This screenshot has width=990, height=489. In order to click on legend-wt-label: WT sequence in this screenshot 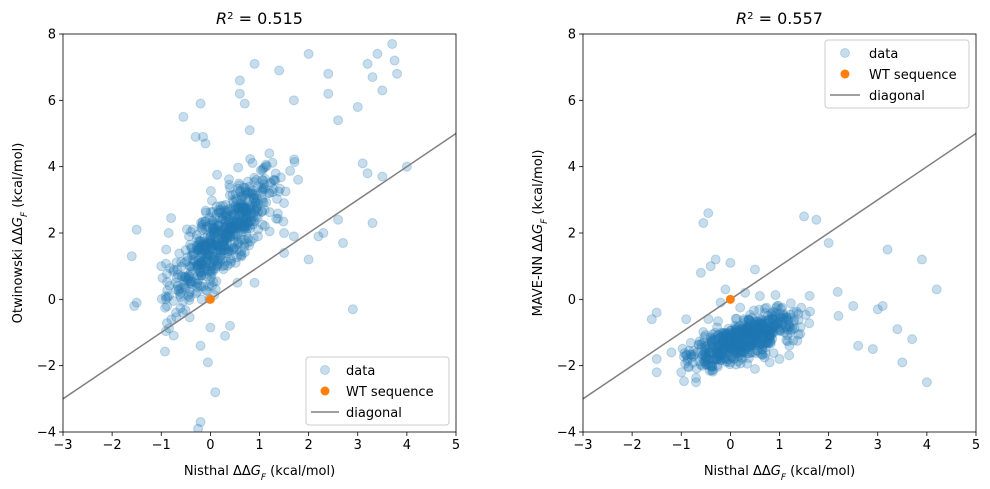, I will do `click(390, 392)`.